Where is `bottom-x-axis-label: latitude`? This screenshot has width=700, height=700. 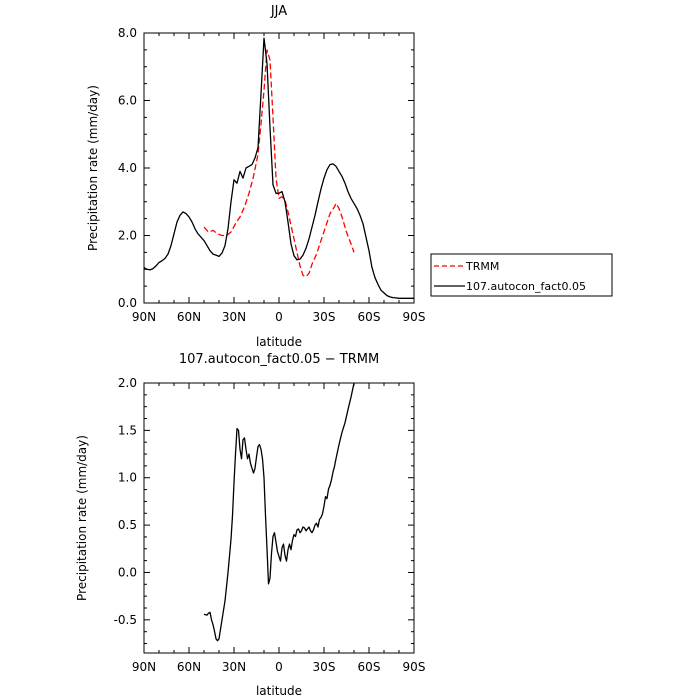 bottom-x-axis-label: latitude is located at coordinates (279, 691).